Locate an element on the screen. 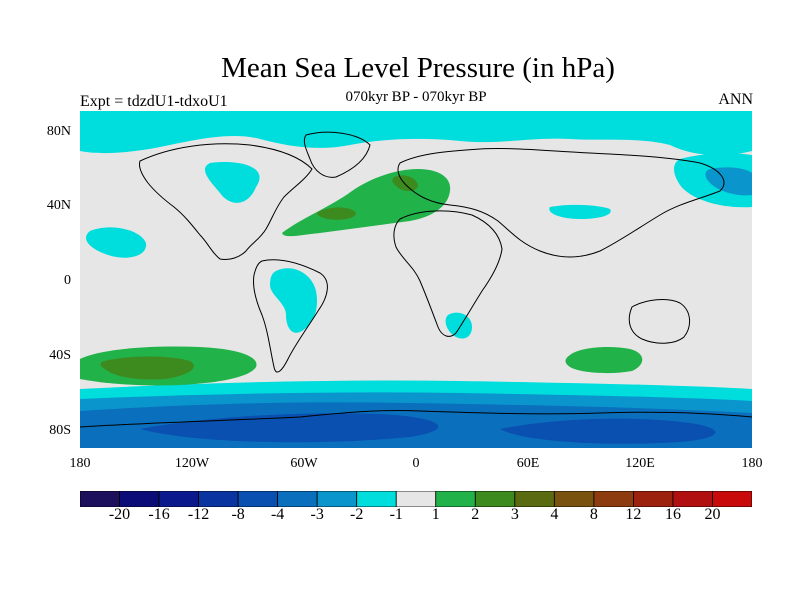 The width and height of the screenshot is (800, 600). y-tick-label: 40S is located at coordinates (60, 355).